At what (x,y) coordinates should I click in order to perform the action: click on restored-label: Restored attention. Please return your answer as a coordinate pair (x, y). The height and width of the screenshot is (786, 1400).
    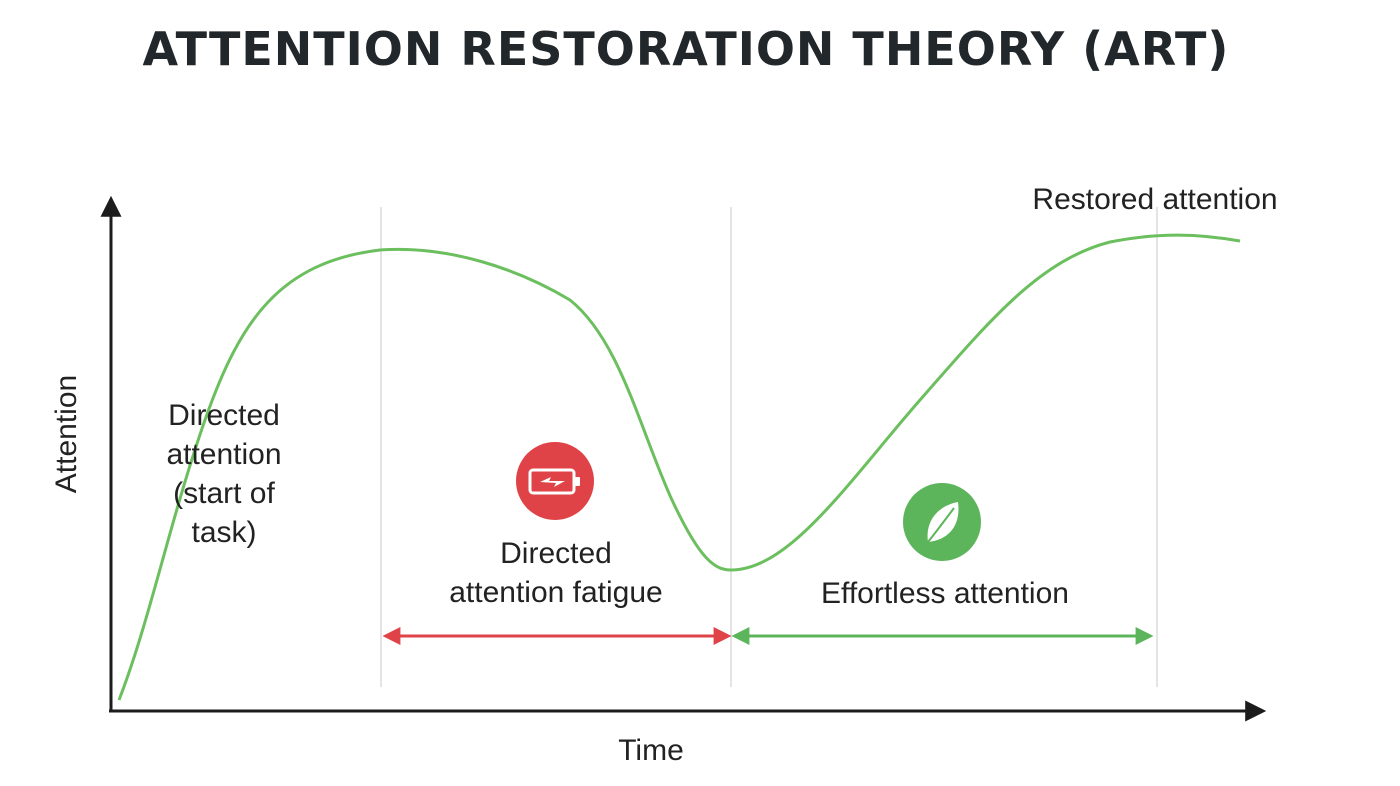
    Looking at the image, I should click on (1154, 199).